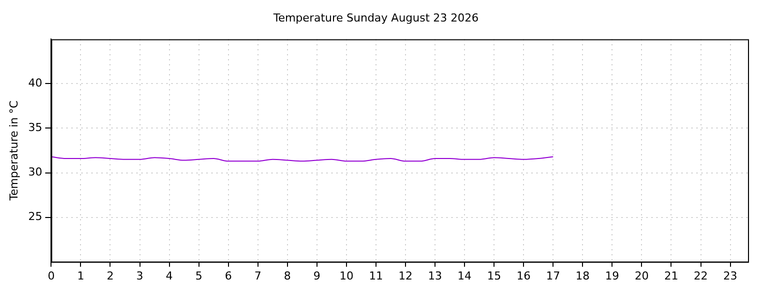 The height and width of the screenshot is (288, 768). I want to click on x-tick-label: 6, so click(228, 275).